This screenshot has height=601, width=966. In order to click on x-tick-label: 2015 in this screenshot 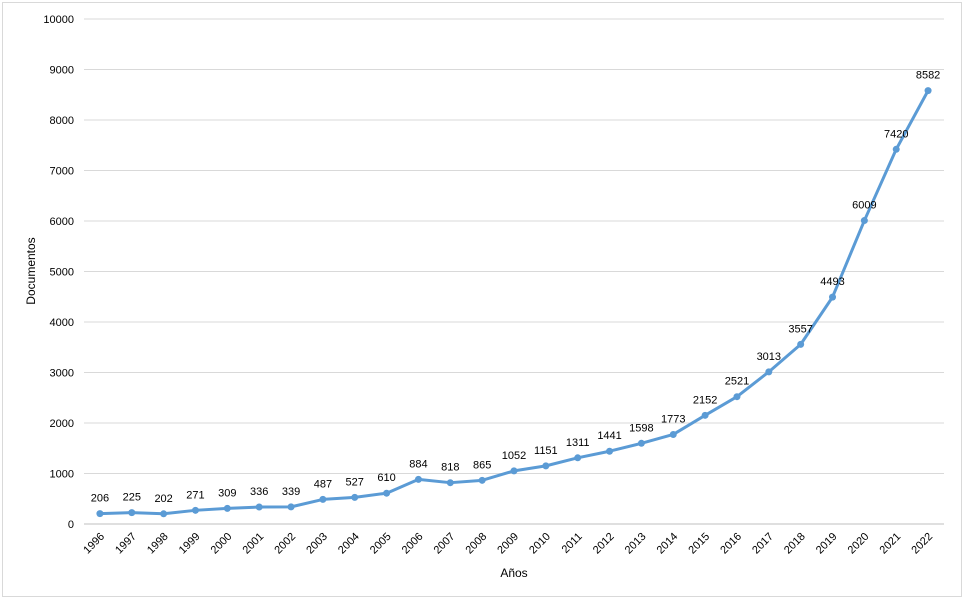, I will do `click(699, 544)`.